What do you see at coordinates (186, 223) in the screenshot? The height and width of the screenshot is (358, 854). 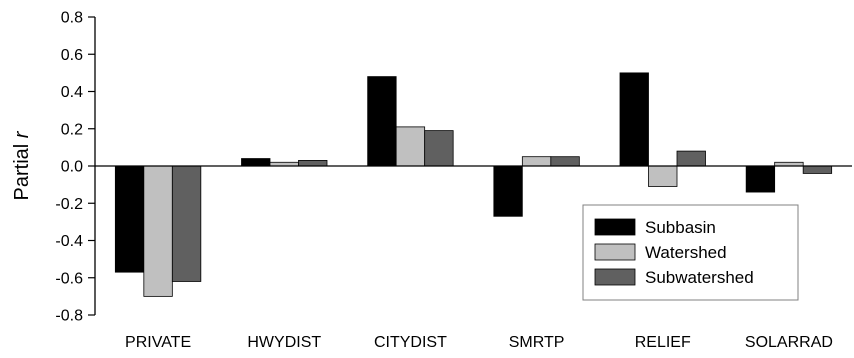 I see `bar-private-subwatershed` at bounding box center [186, 223].